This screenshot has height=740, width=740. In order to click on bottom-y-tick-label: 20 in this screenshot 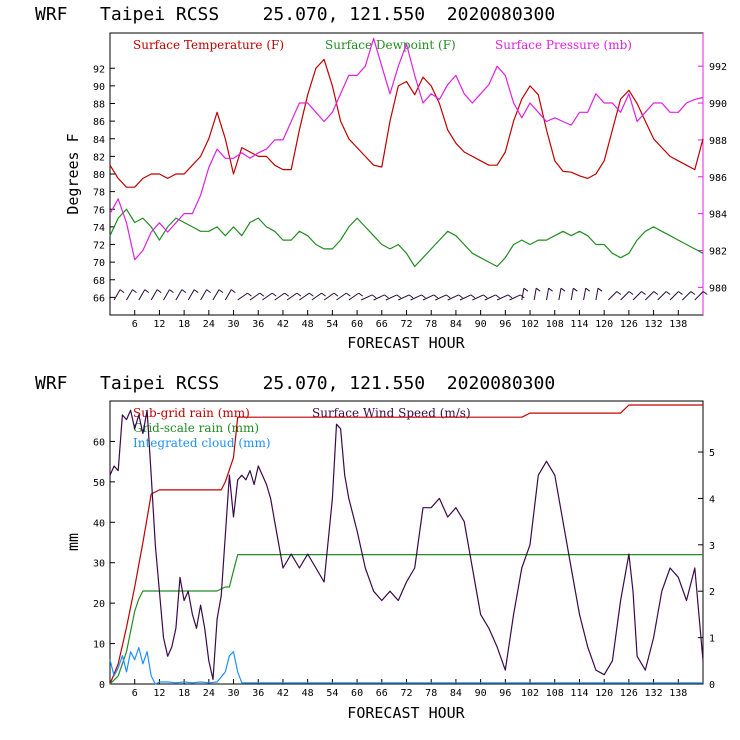, I will do `click(99, 604)`.